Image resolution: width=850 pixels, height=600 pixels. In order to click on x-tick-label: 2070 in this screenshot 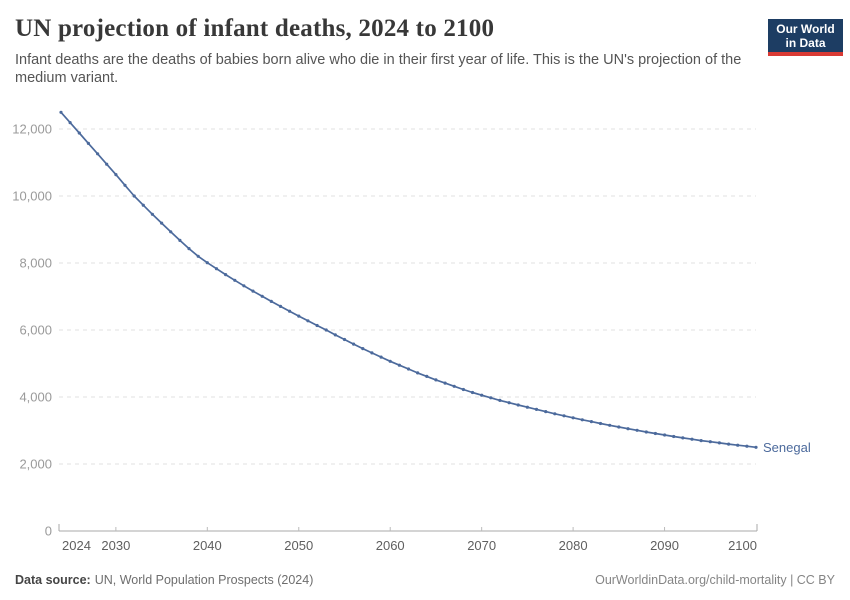, I will do `click(481, 545)`.